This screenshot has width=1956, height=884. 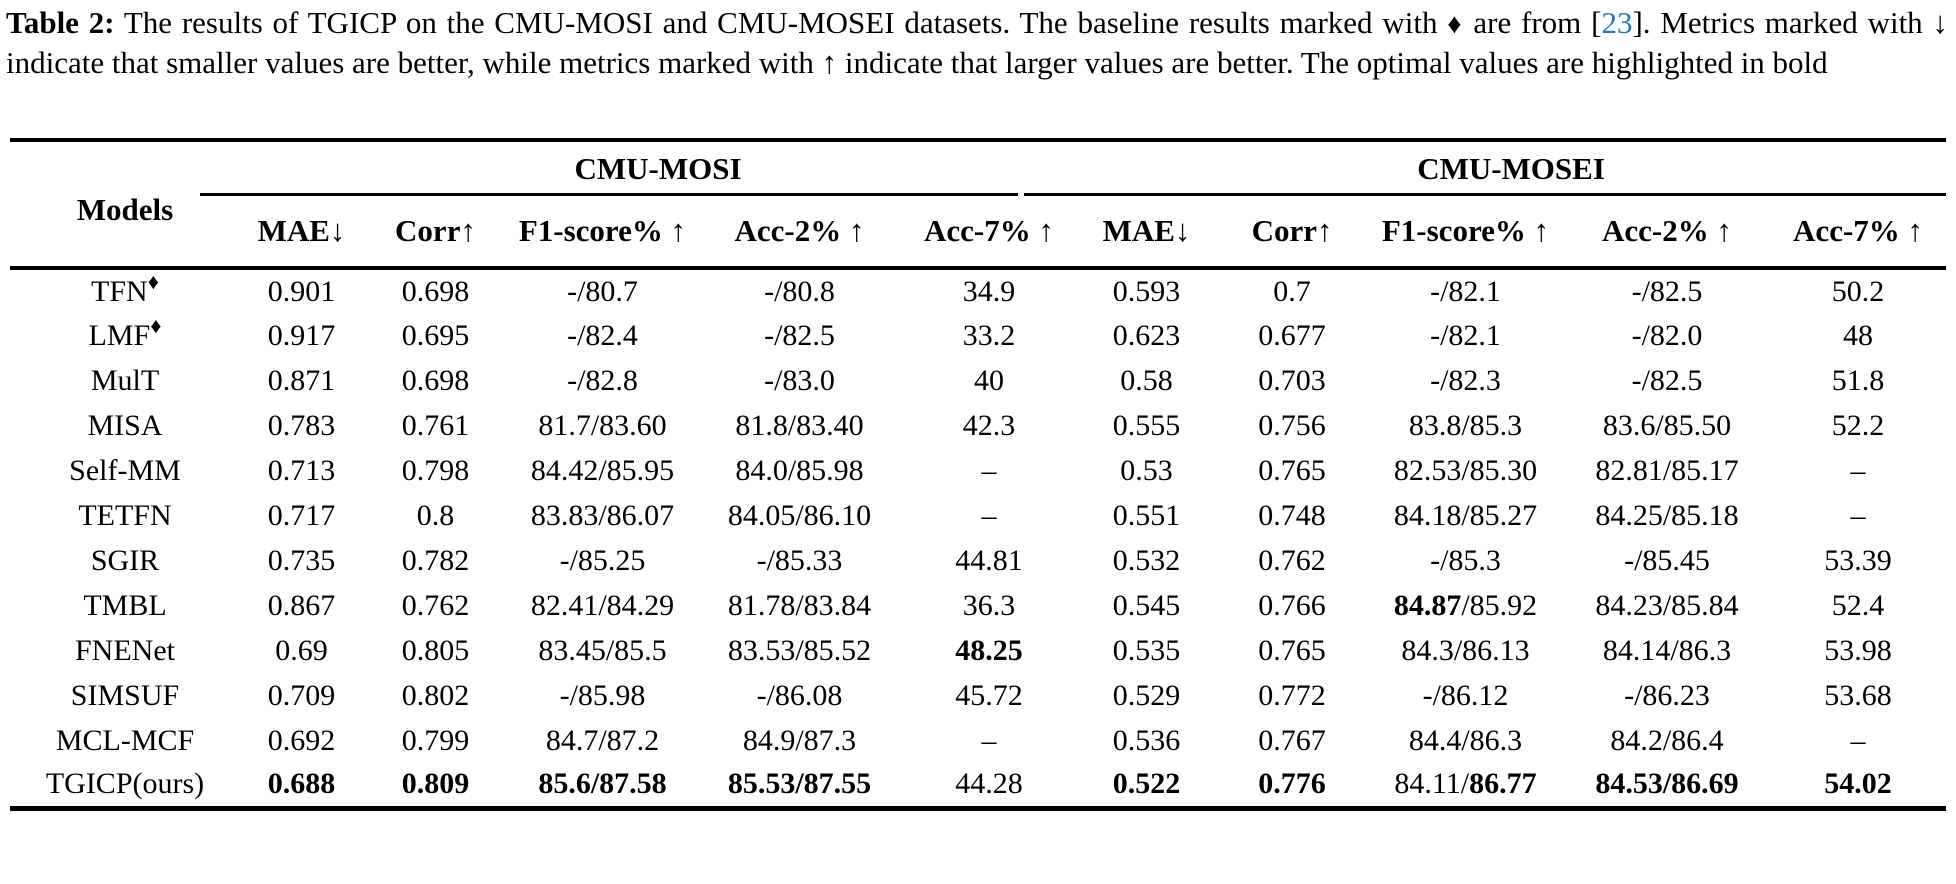 I want to click on column-header-mae-cmu-mosi: MAE↓, so click(x=301, y=233).